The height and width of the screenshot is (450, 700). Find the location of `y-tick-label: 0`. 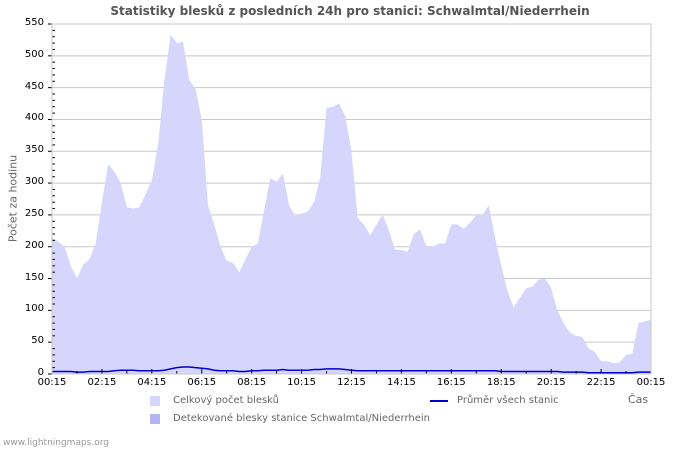

y-tick-label: 0 is located at coordinates (40, 372).